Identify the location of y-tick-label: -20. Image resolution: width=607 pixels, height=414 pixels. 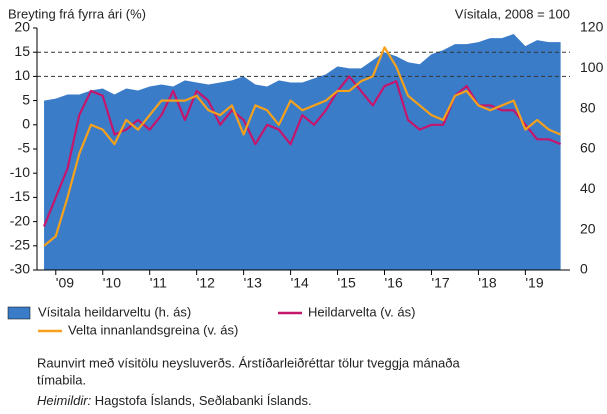
(20, 220).